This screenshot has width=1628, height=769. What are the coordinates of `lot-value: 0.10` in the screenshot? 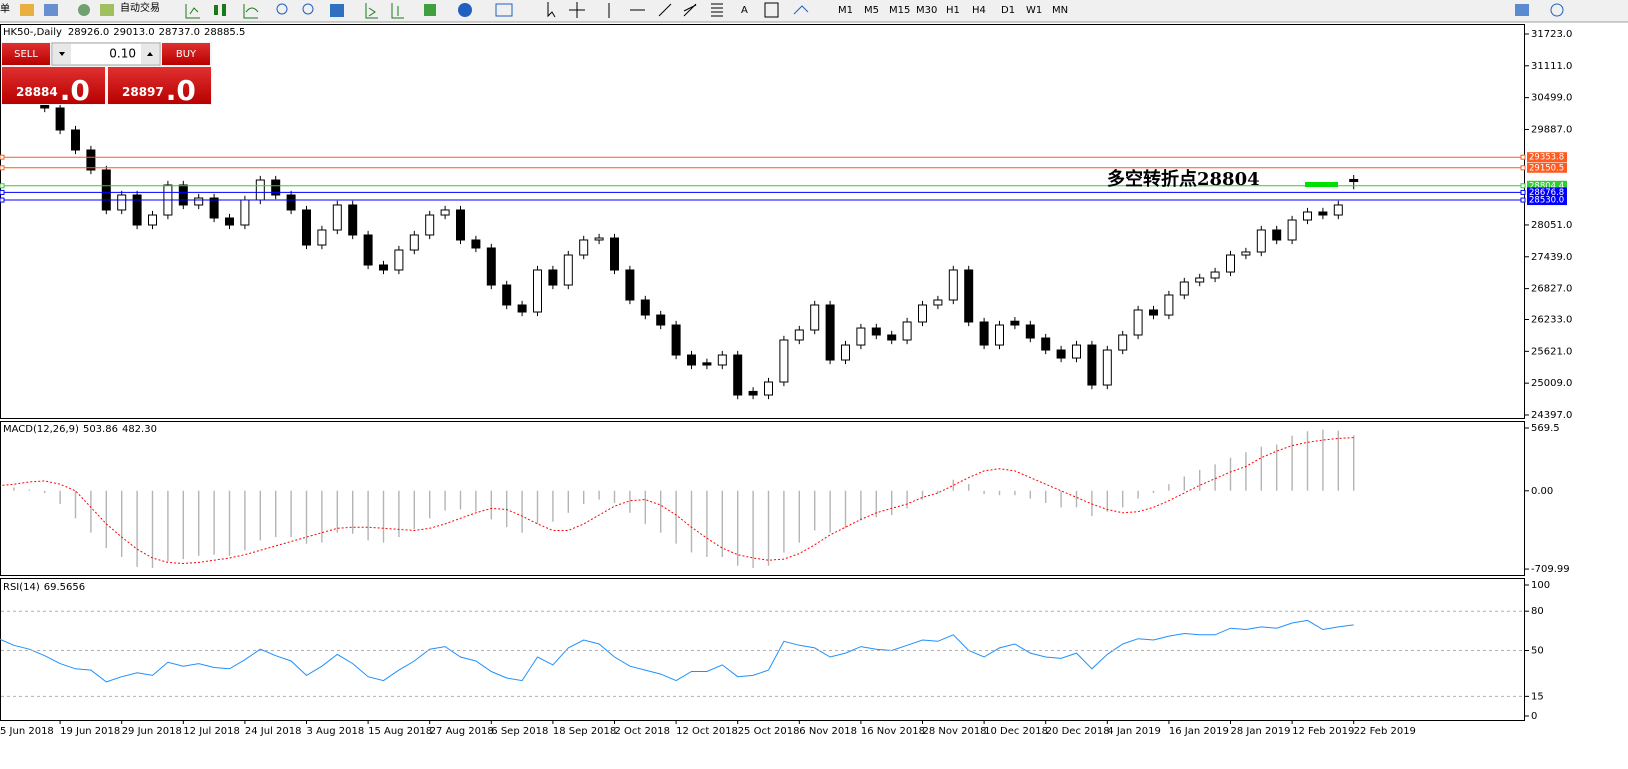 It's located at (122, 54).